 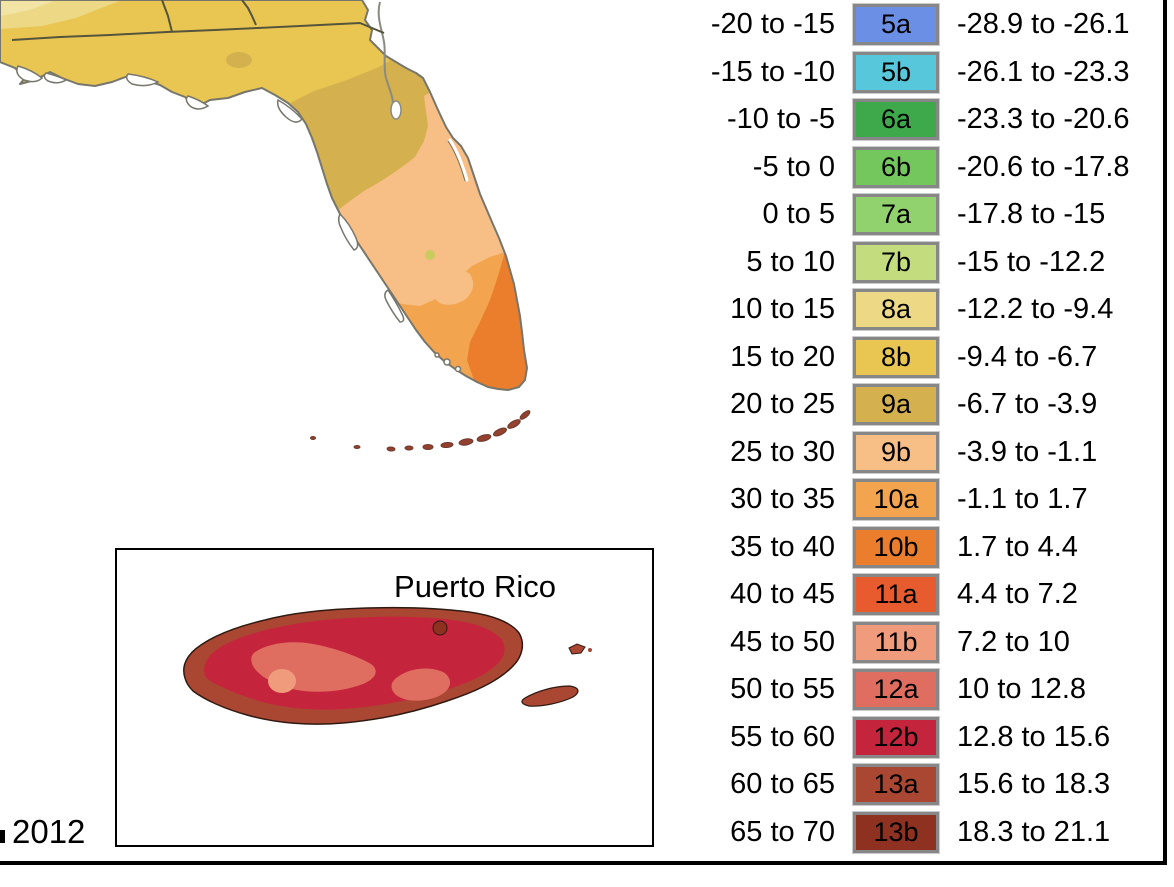 I want to click on legend-row: -15 to -10 5b -26.1 to -23.3, so click(x=923, y=73).